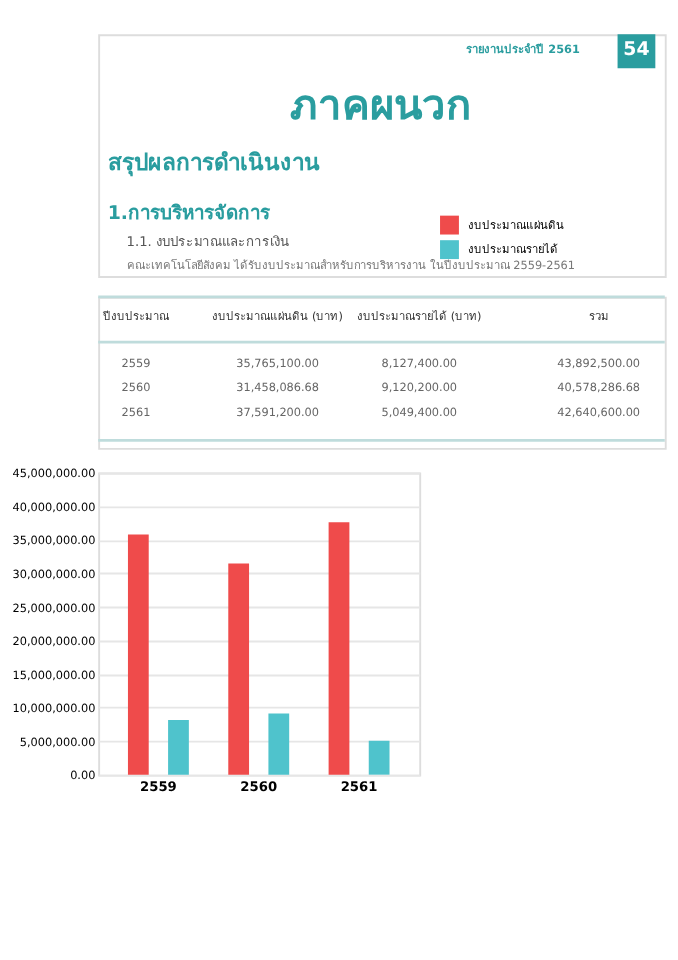 Image resolution: width=678 pixels, height=960 pixels. I want to click on text: 54, so click(637, 50).